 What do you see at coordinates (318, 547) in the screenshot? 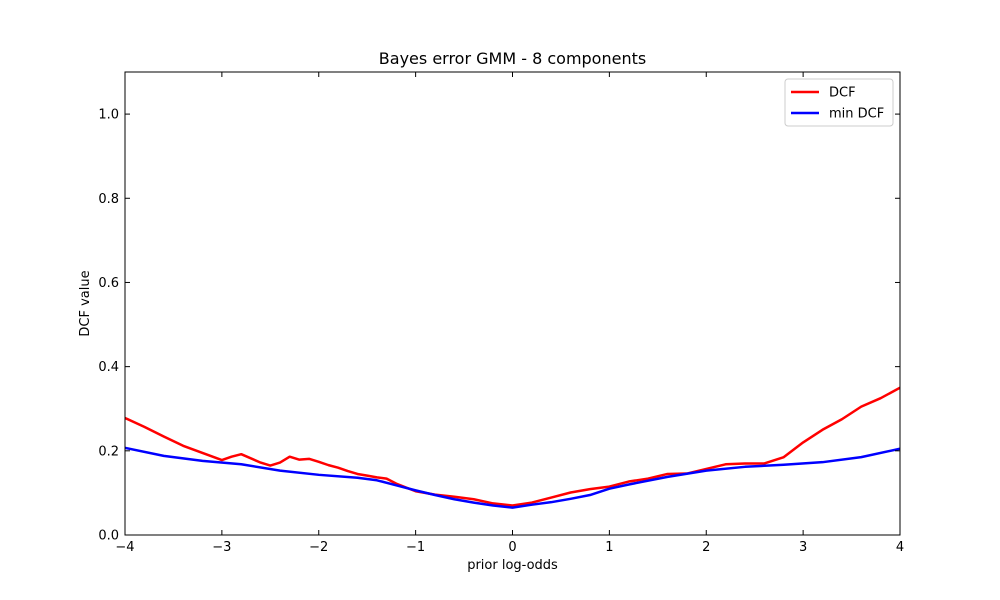
I see `x-tick-label: −2` at bounding box center [318, 547].